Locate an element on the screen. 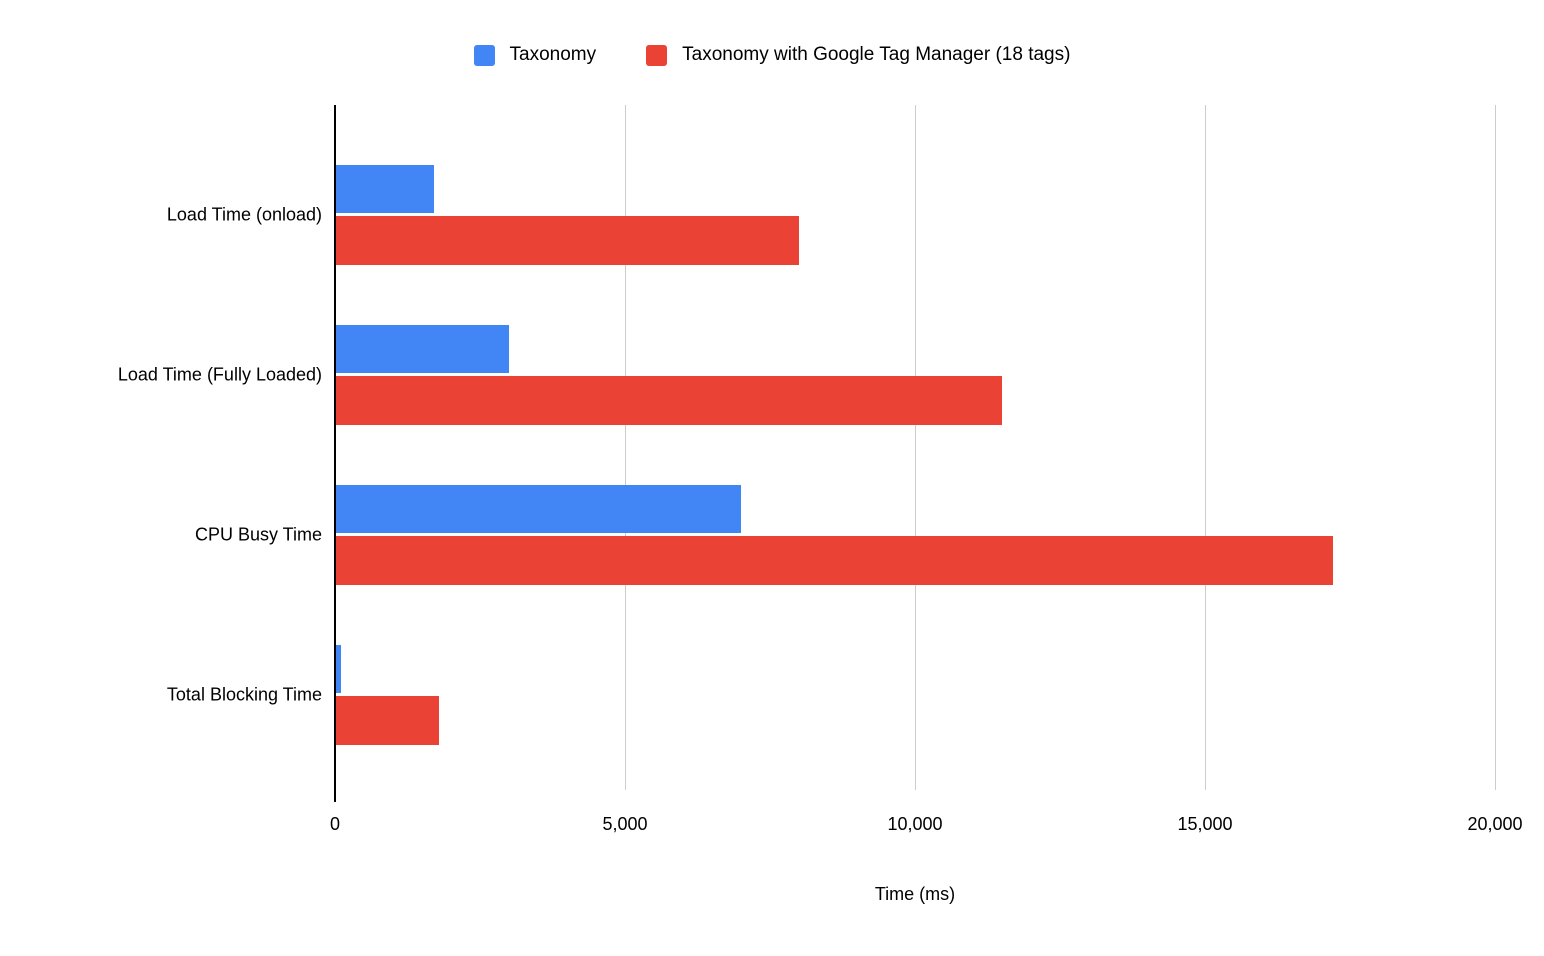  category-label: Load Time (Fully Loaded) is located at coordinates (219, 374).